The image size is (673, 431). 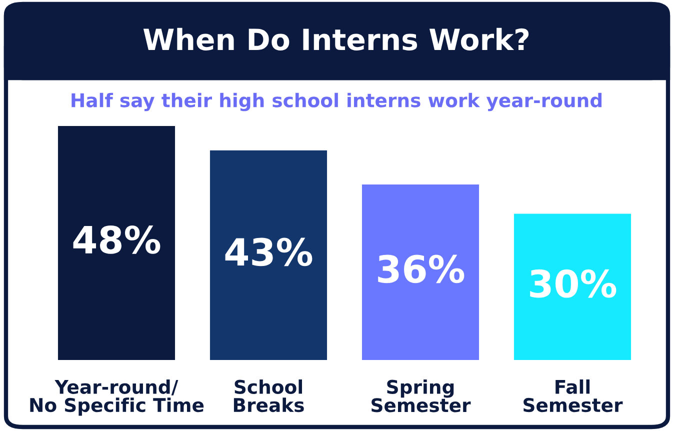 I want to click on data-label: 43%, so click(x=268, y=252).